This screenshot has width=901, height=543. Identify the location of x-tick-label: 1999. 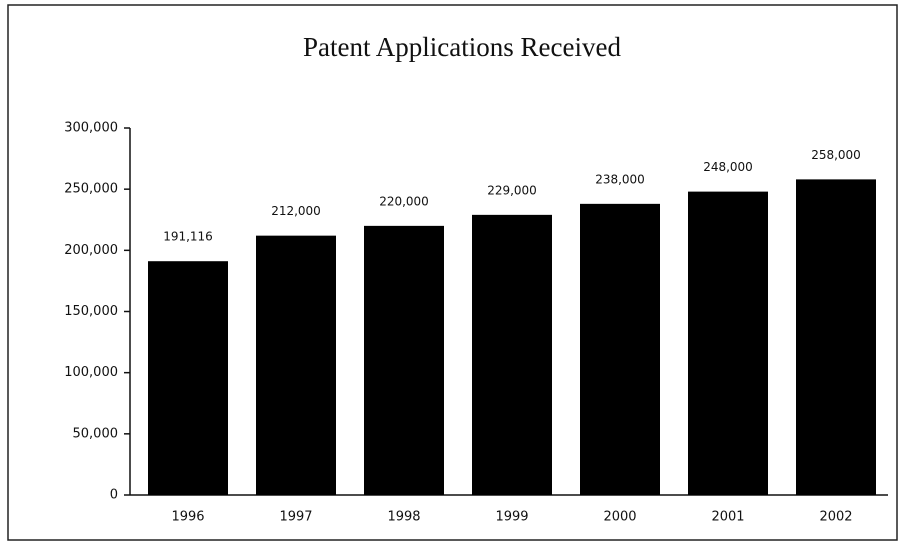
(511, 517).